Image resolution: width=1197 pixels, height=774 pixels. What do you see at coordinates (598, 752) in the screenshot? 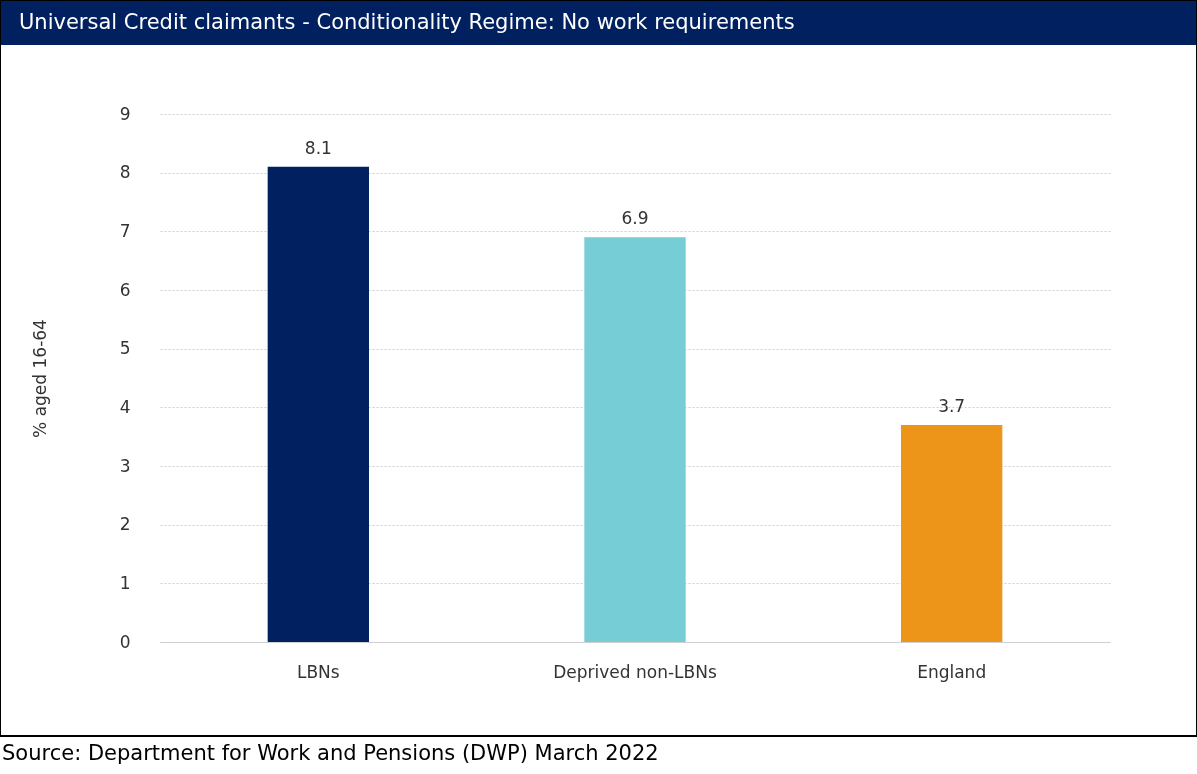
I see `source-note: Source: Department for Work and Pensions (DWP) March 2022` at bounding box center [598, 752].